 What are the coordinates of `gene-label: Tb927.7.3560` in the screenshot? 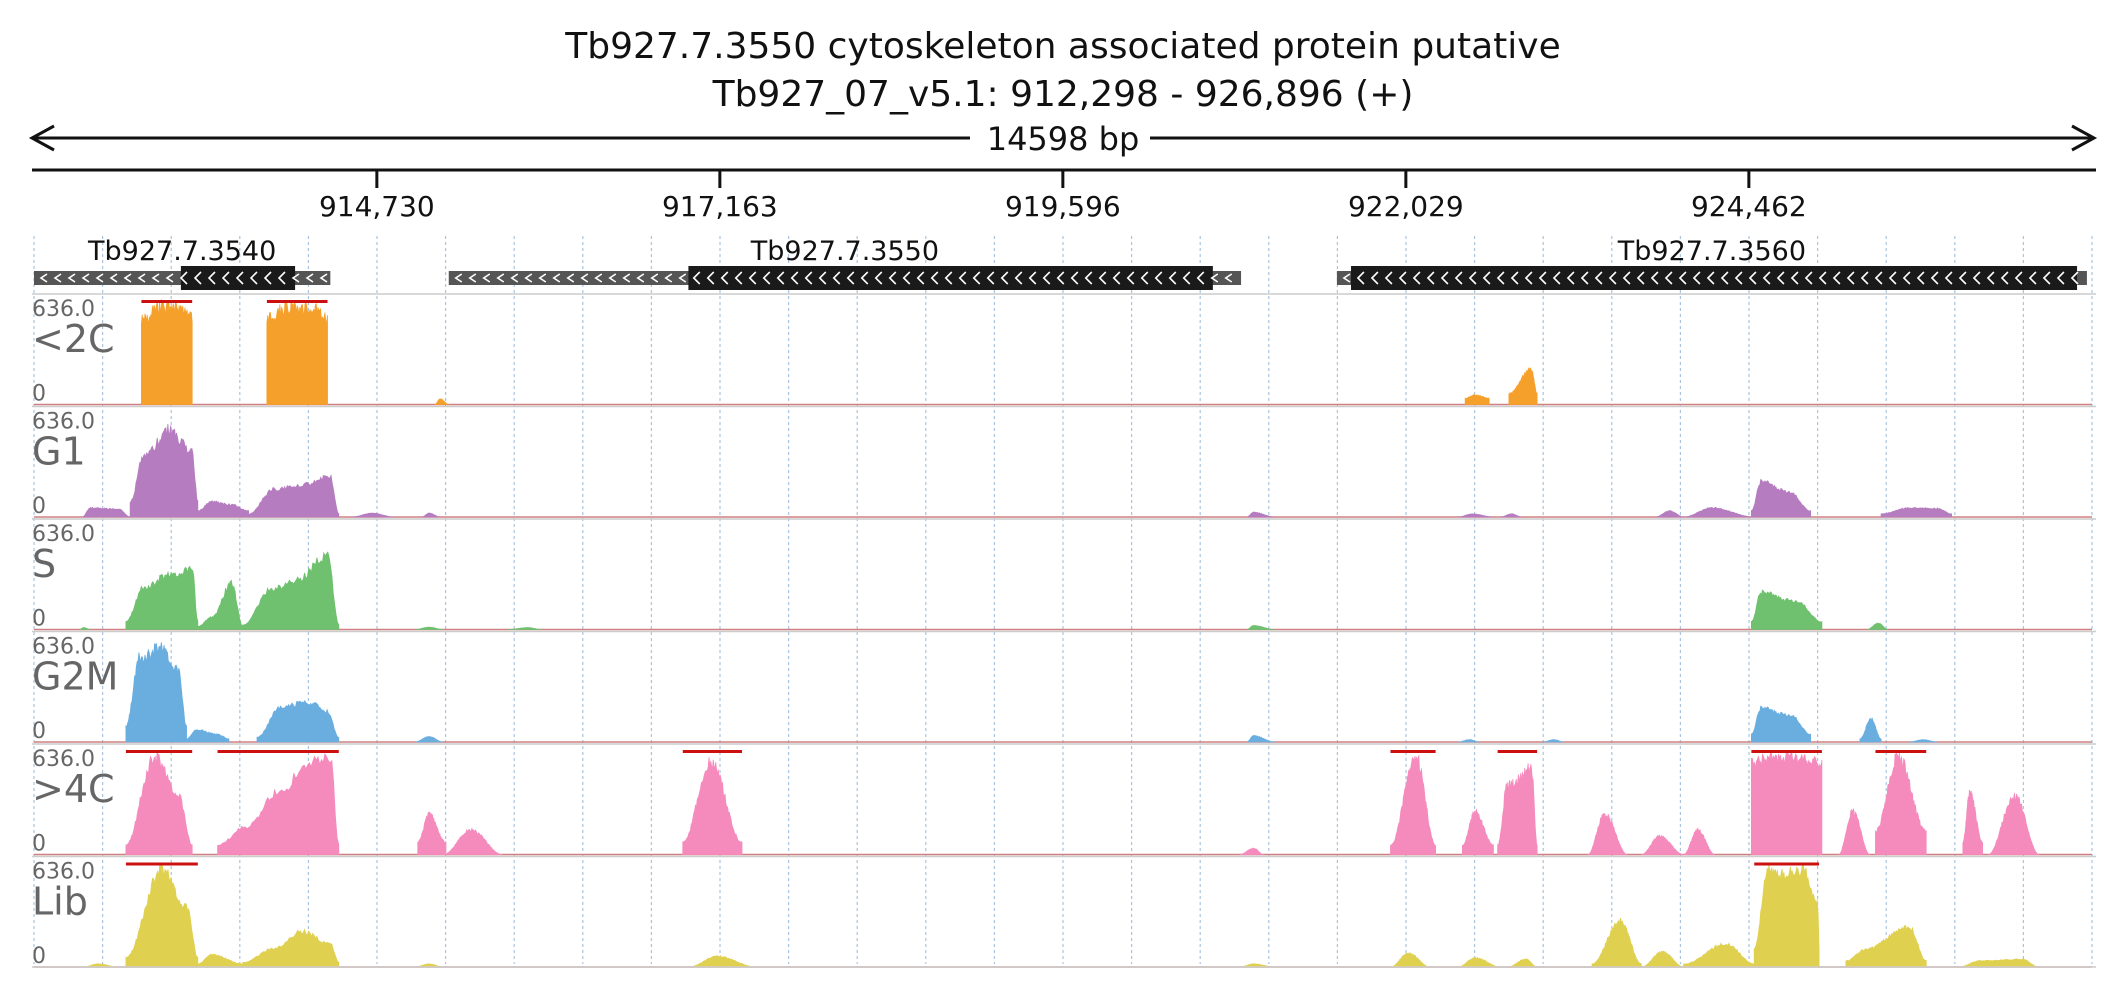 It's located at (1711, 251).